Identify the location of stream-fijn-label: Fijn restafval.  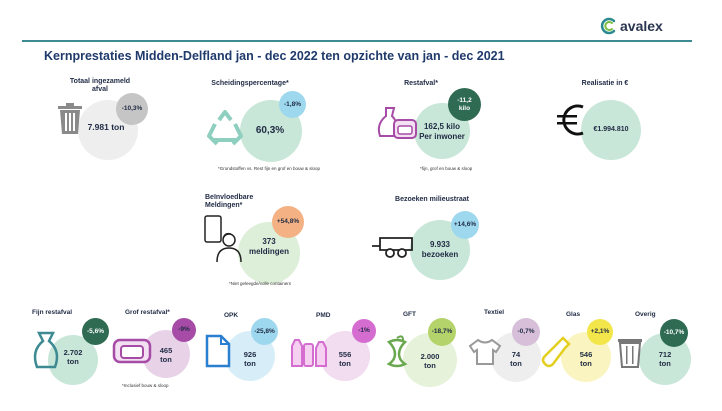
(52, 312).